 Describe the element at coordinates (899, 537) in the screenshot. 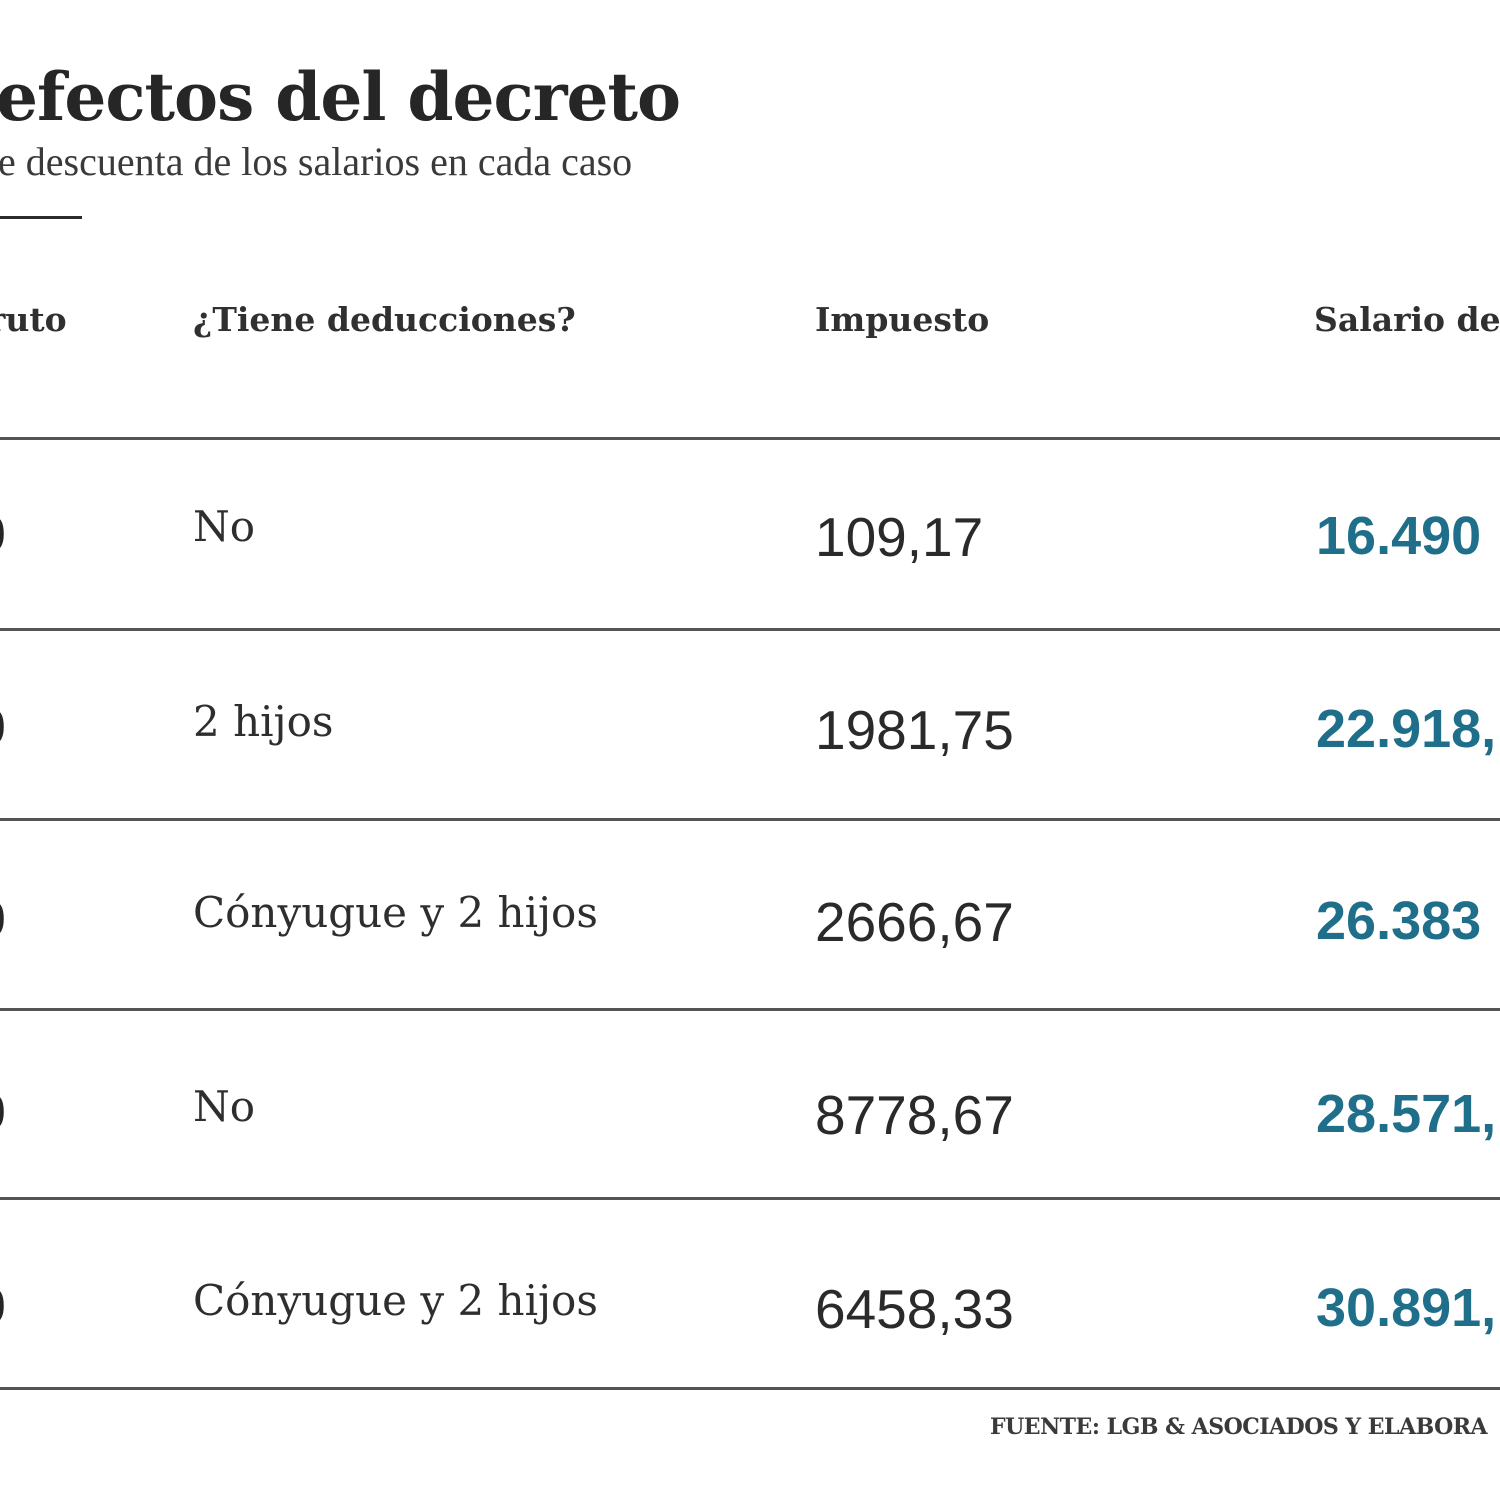

I see `table-cell-impuesto: 109,17` at that location.